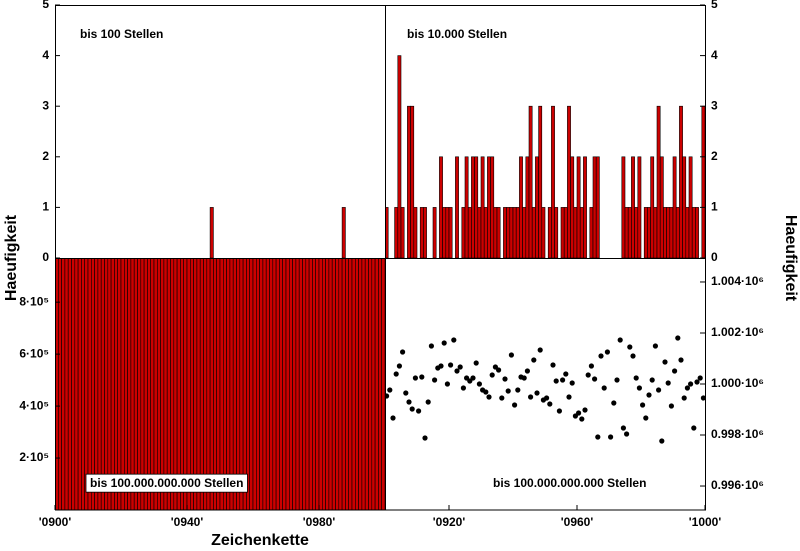  I want to click on marks, so click(545, 156).